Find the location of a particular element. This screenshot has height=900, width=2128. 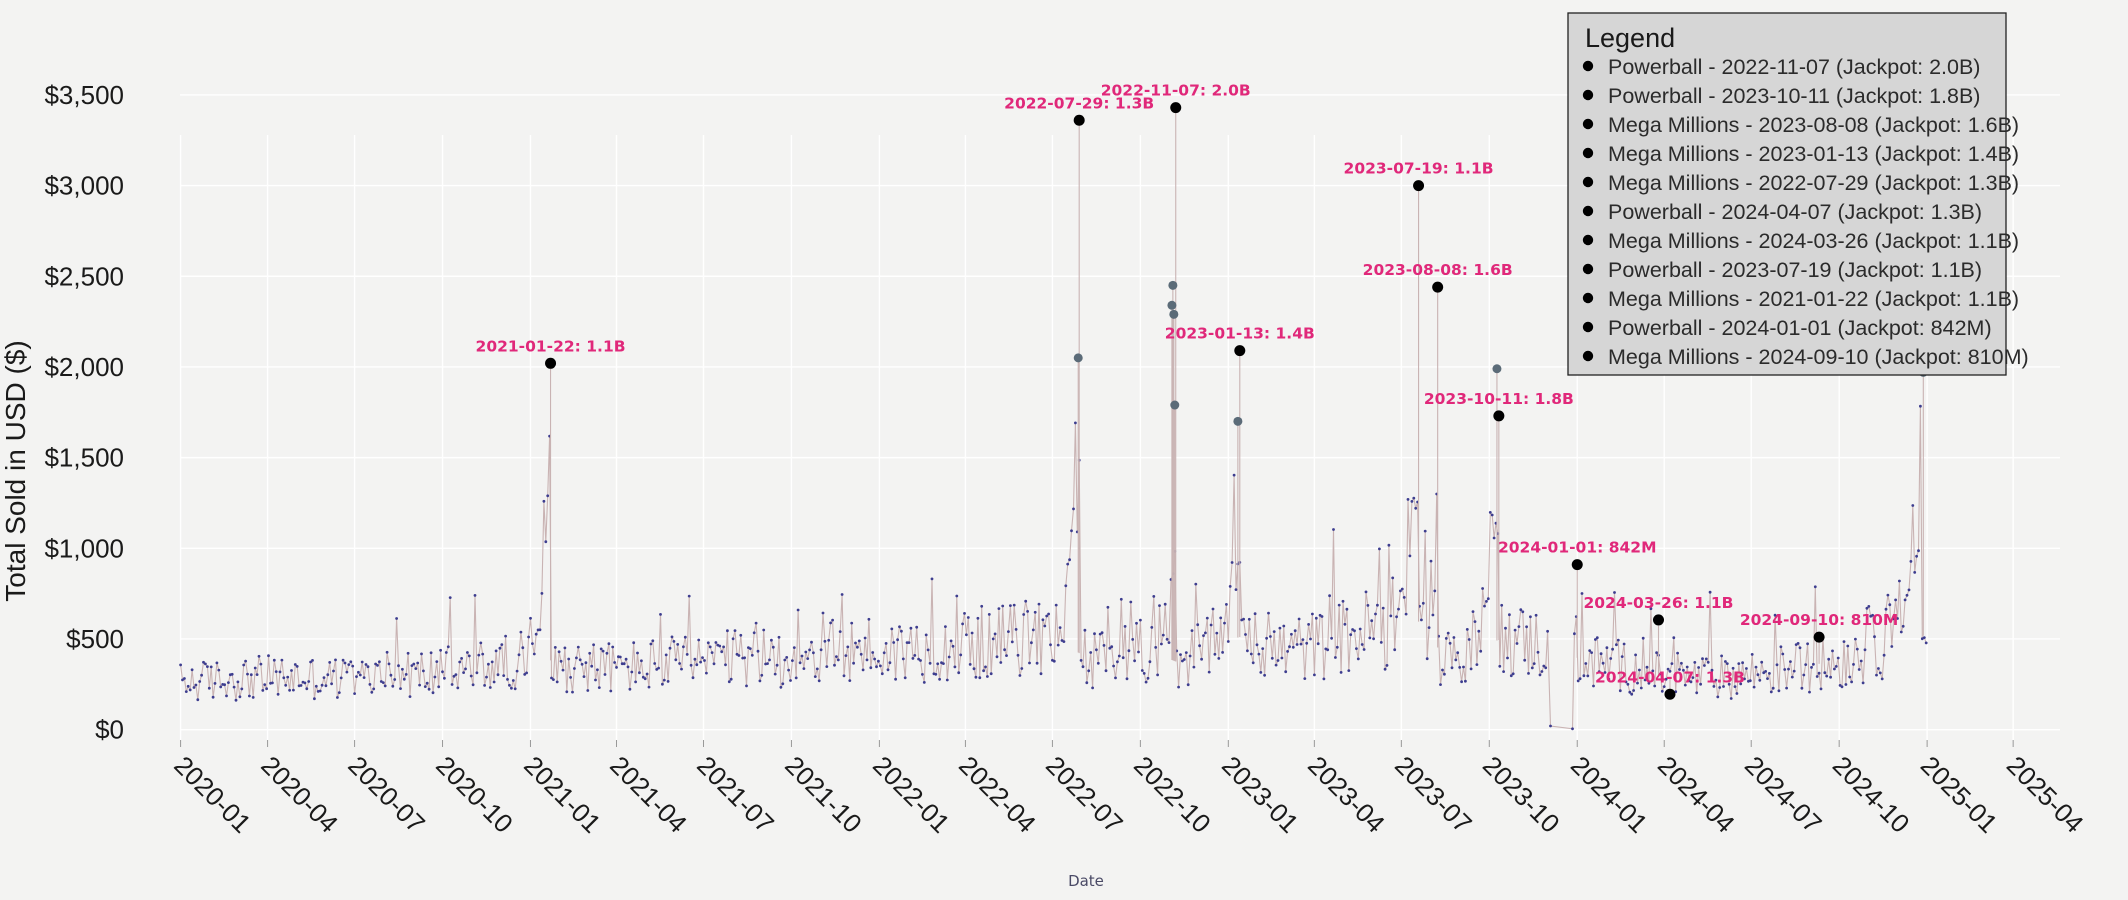

y-tick-label: $2,000 is located at coordinates (84, 367).